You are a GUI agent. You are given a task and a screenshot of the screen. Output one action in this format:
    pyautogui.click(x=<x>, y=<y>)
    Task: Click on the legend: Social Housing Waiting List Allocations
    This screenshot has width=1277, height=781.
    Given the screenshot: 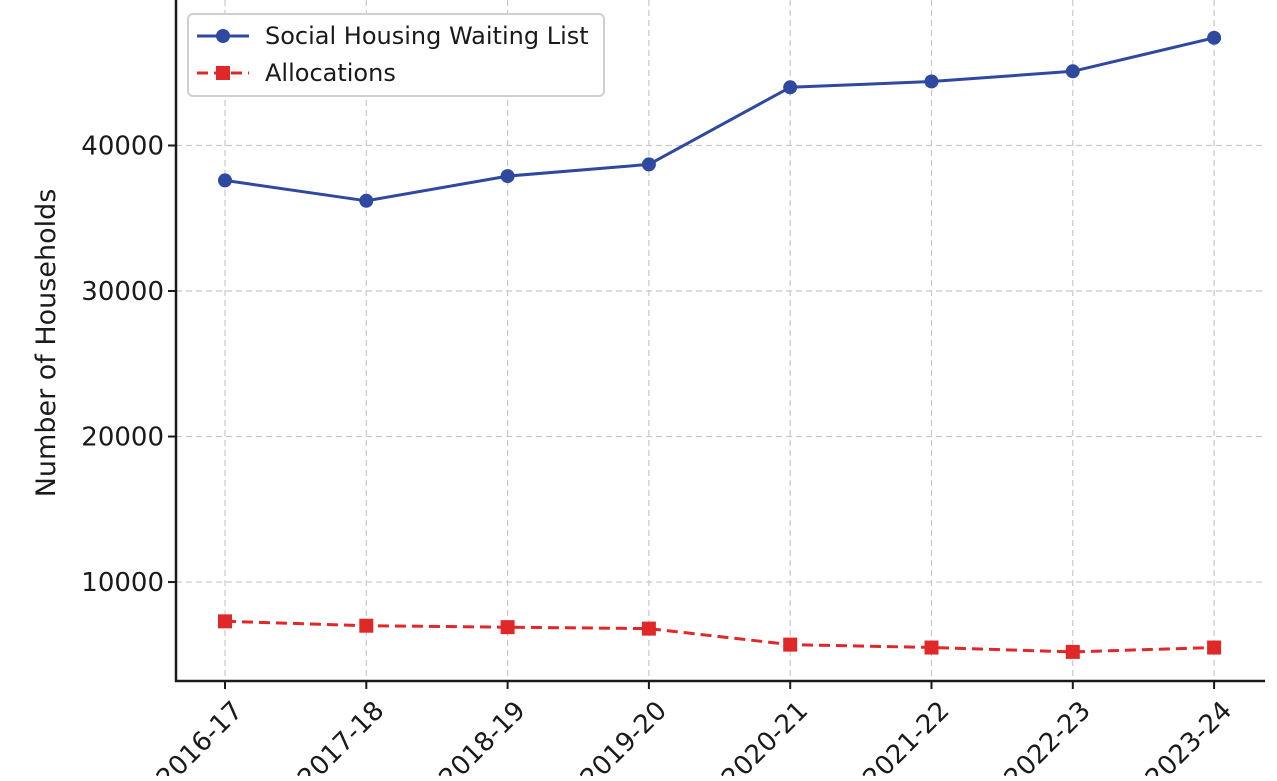 What is the action you would take?
    pyautogui.click(x=396, y=55)
    